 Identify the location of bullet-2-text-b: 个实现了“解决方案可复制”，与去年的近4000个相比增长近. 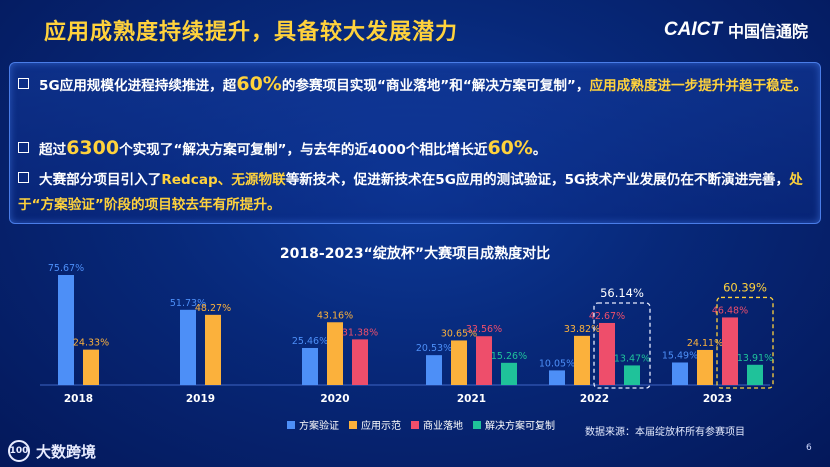
(303, 150).